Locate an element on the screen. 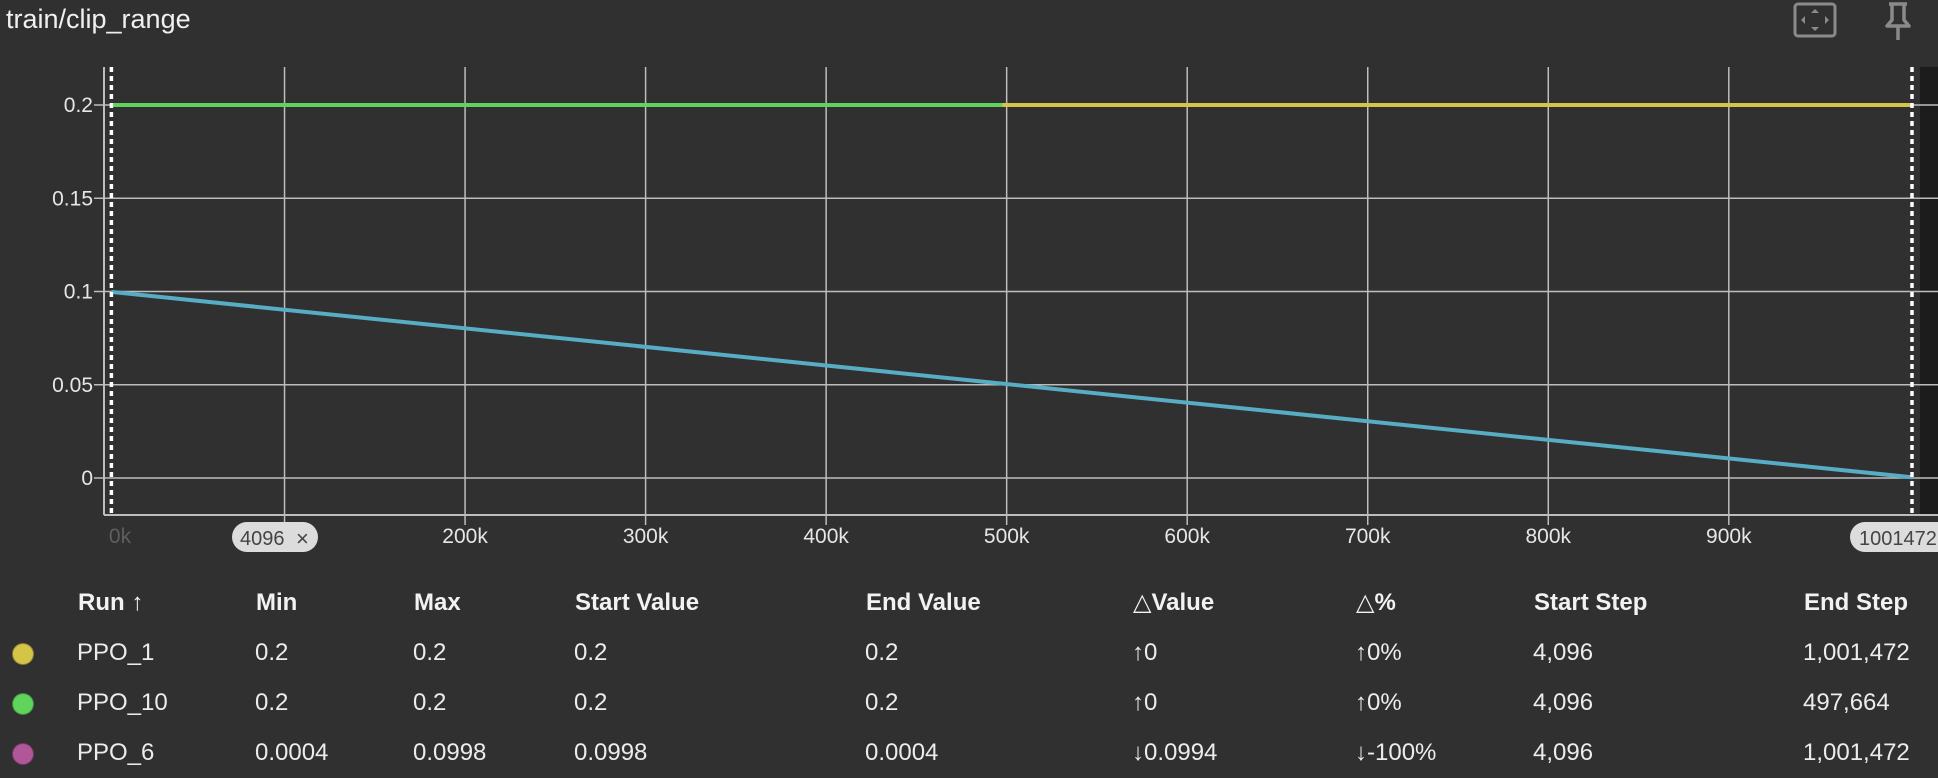  column-header: Run ↑ is located at coordinates (111, 602).